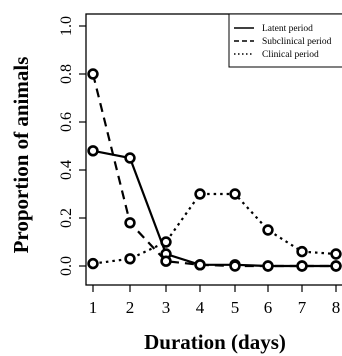 The height and width of the screenshot is (356, 342). What do you see at coordinates (235, 307) in the screenshot?
I see `x-tick-label: 5` at bounding box center [235, 307].